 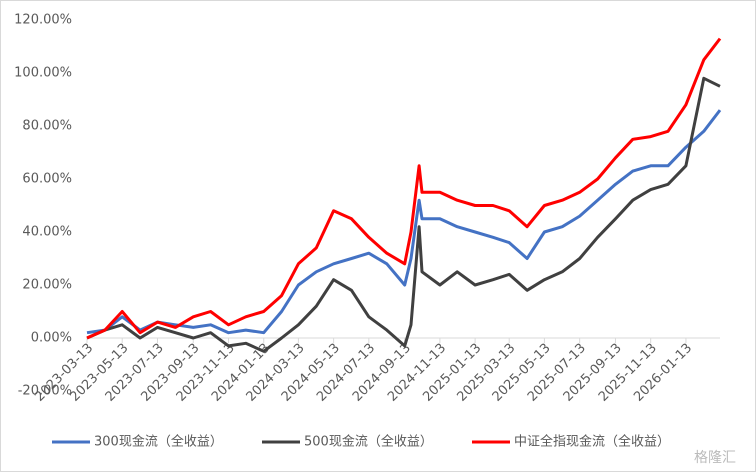 What do you see at coordinates (43, 73) in the screenshot?
I see `y-tick-label: 100.00%` at bounding box center [43, 73].